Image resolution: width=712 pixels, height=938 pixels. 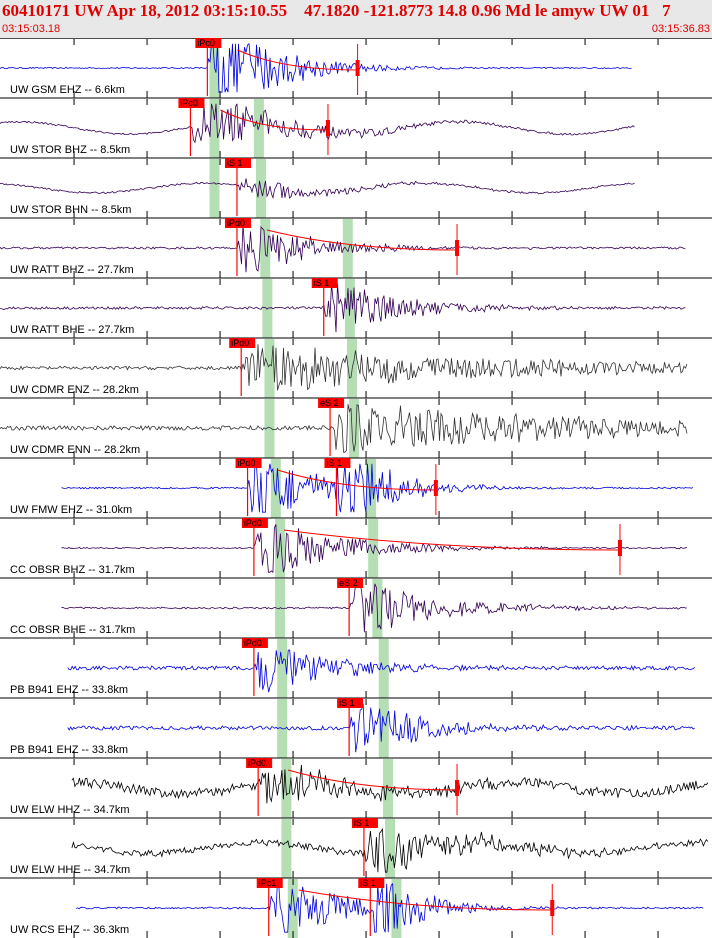 I want to click on trace-label: UW ELW HHE -- 34.7km, so click(x=70, y=870).